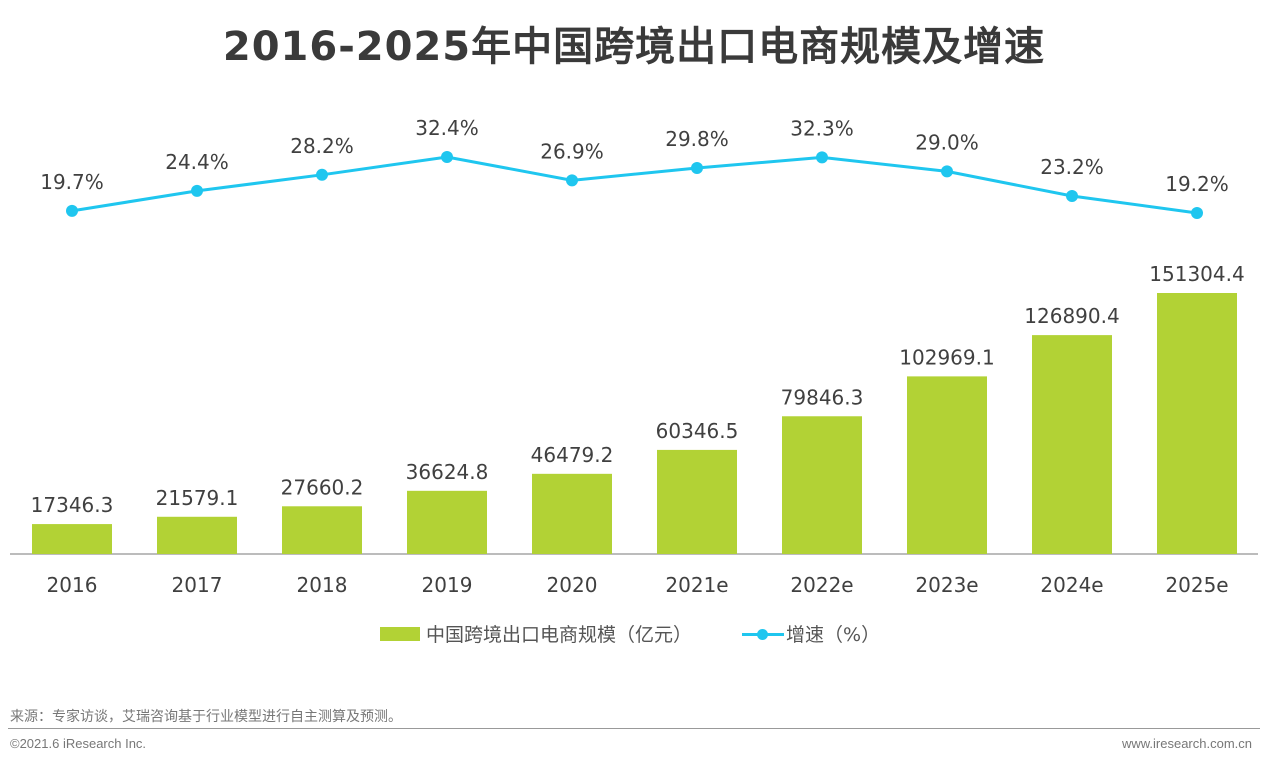 This screenshot has width=1268, height=768. What do you see at coordinates (1186, 743) in the screenshot?
I see `website: www.iresearch.com.cn` at bounding box center [1186, 743].